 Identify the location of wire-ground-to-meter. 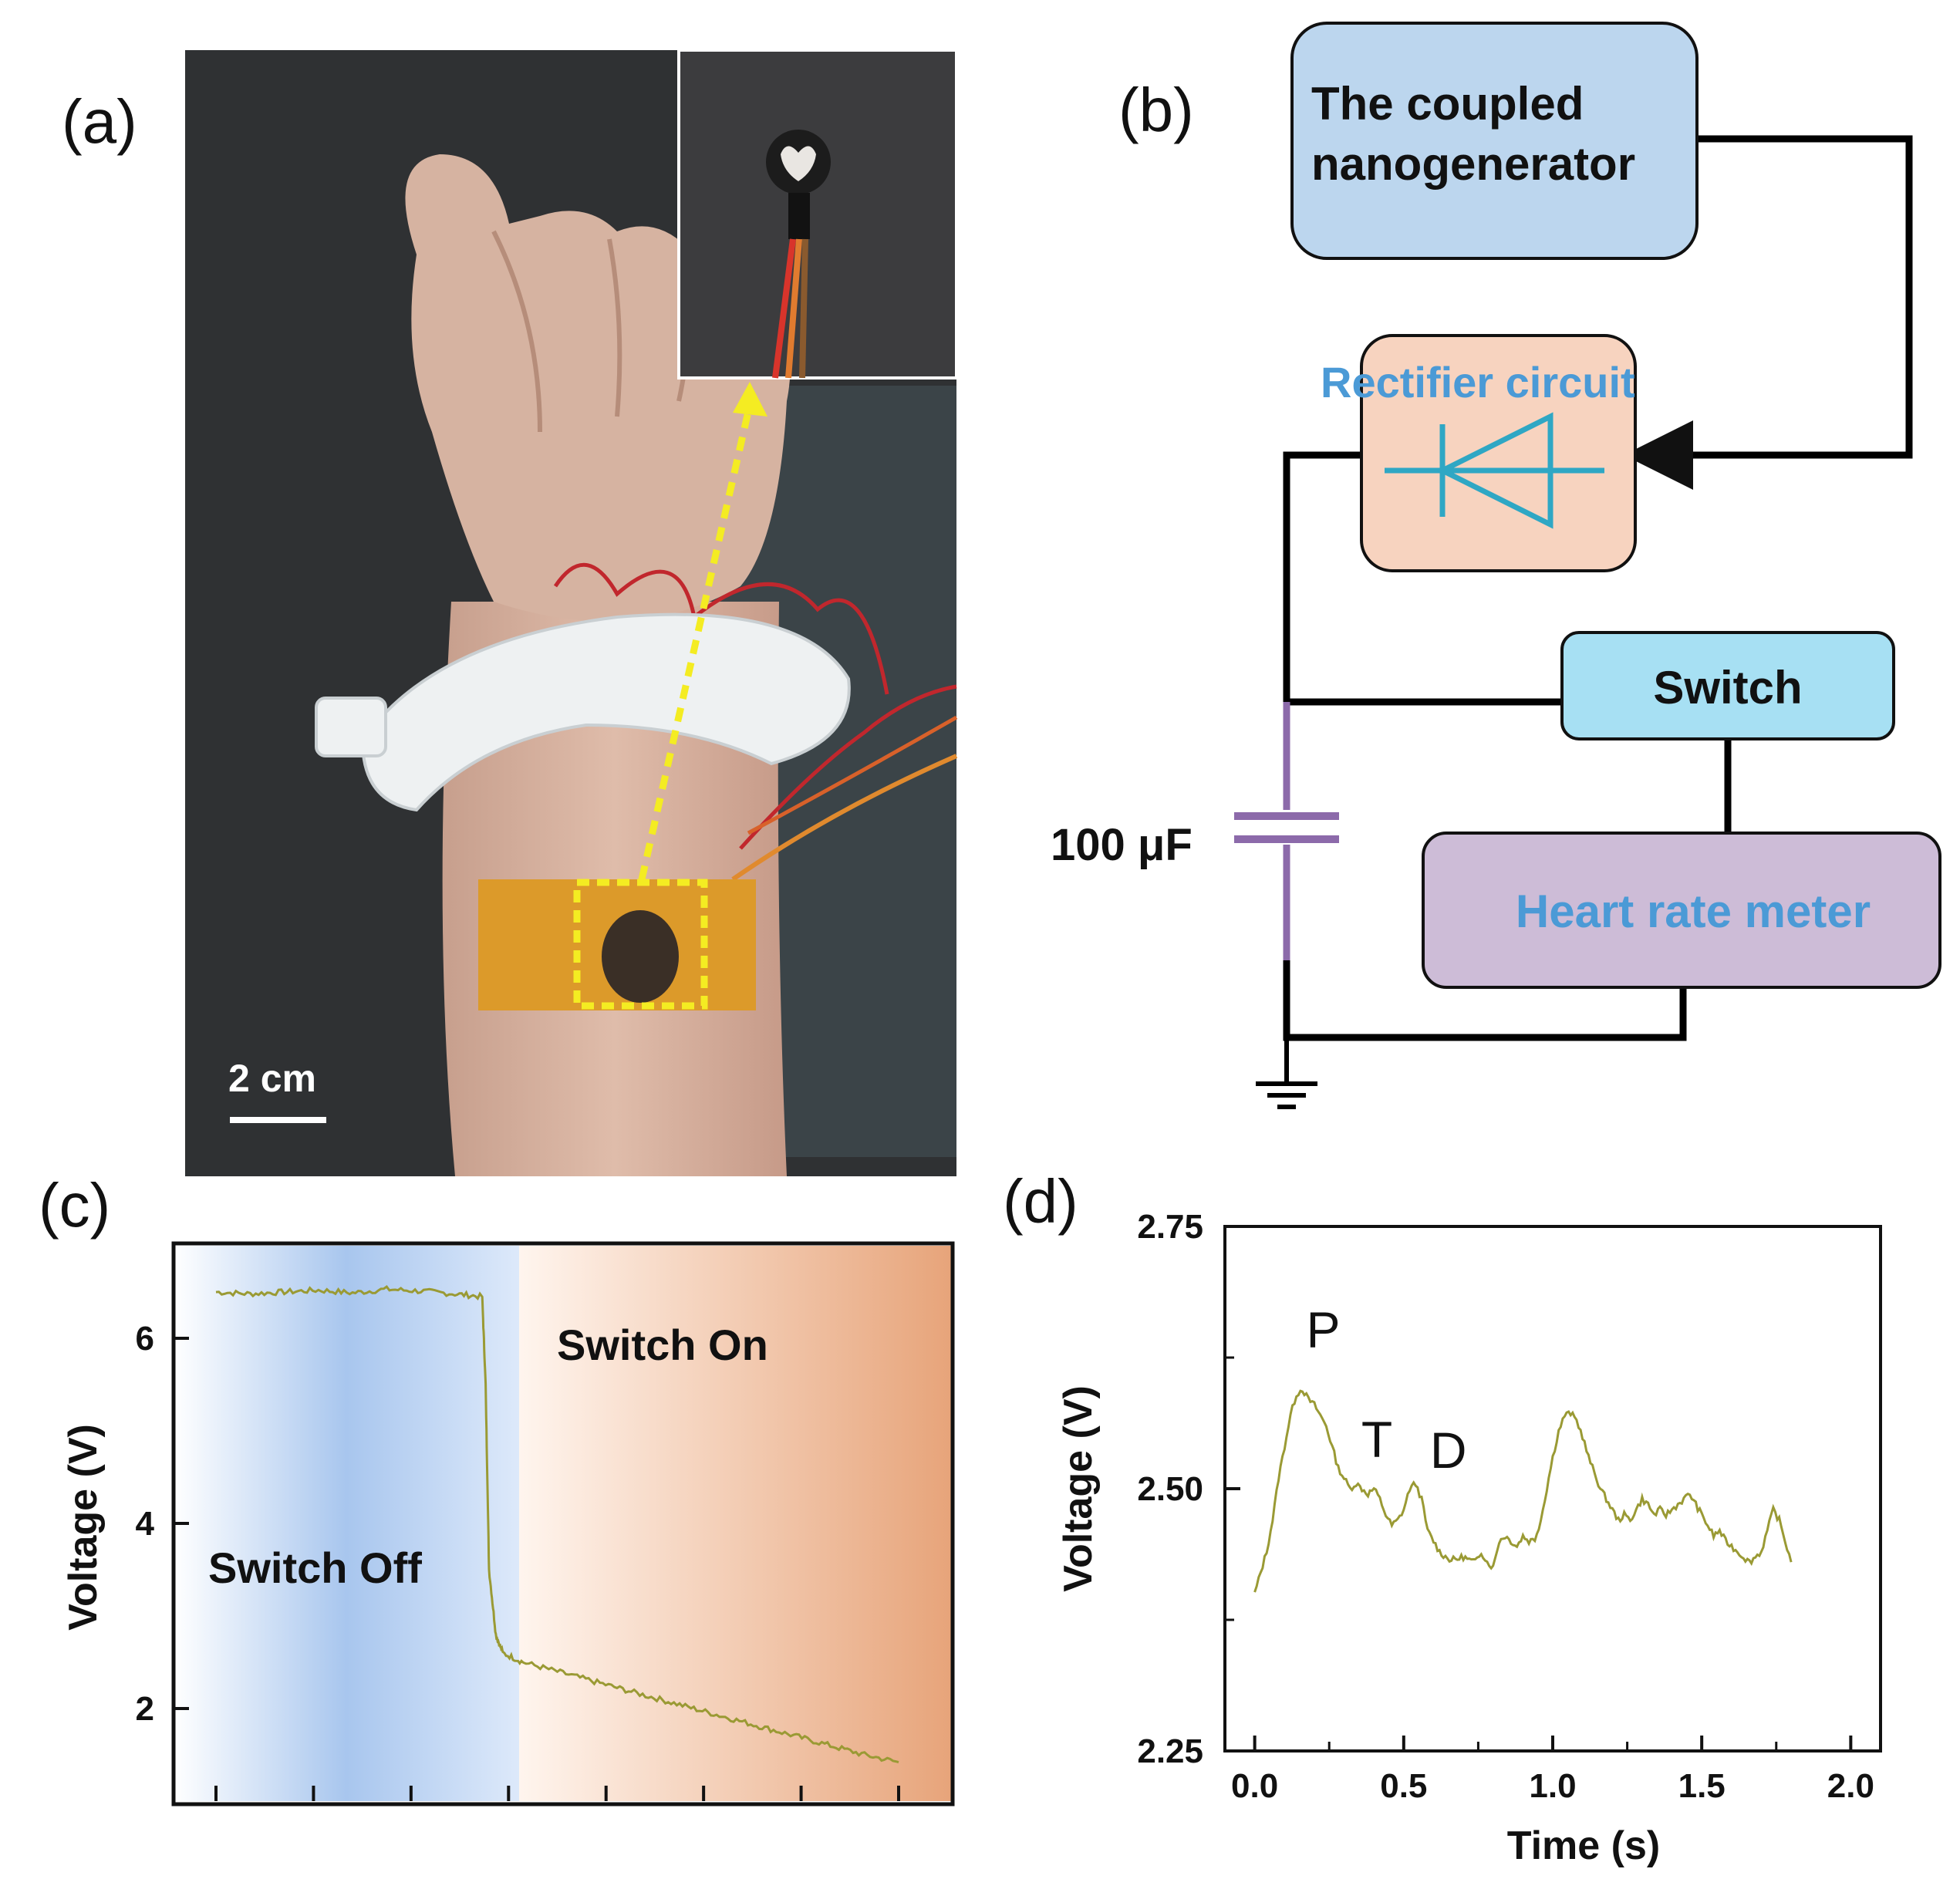
(1485, 1000).